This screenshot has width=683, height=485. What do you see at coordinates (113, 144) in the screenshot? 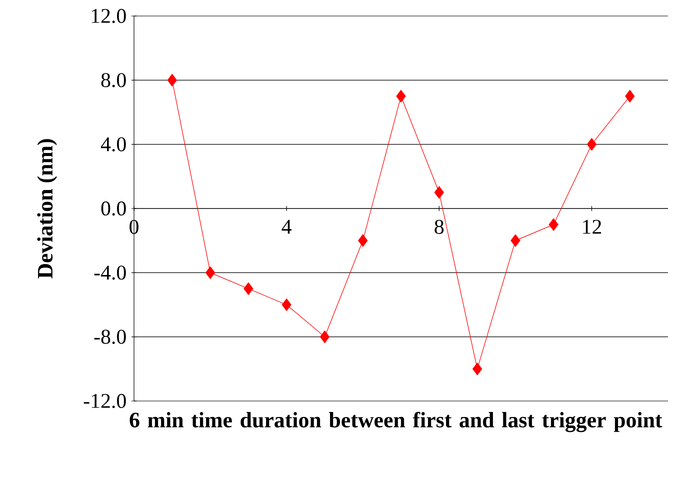
I see `y-tick-label: 4.0` at bounding box center [113, 144].